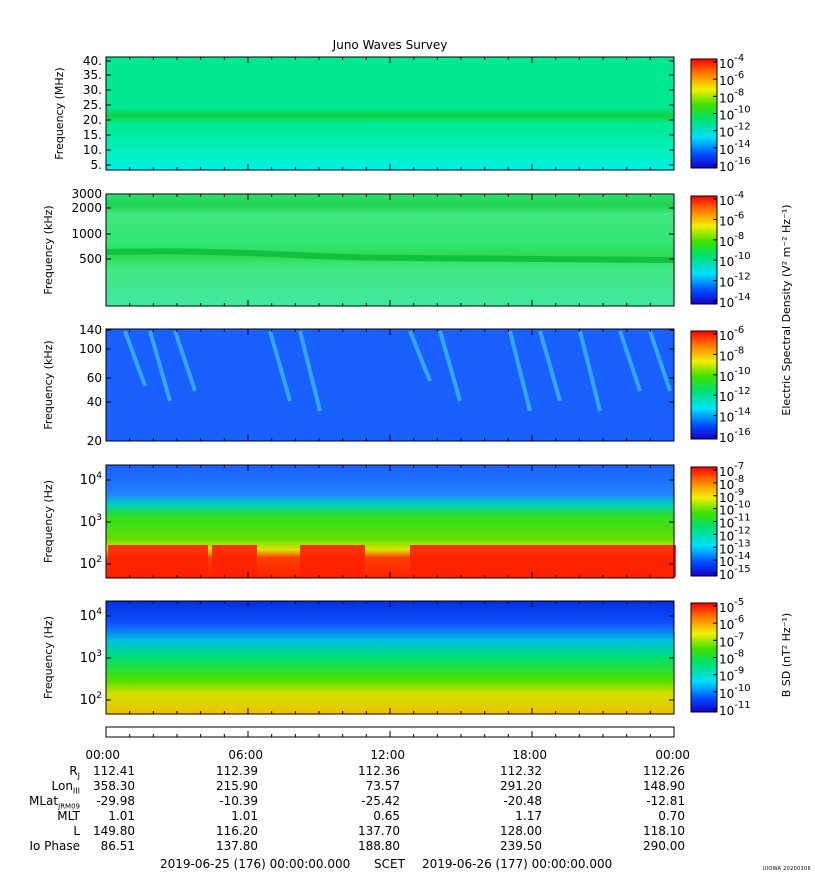 This screenshot has width=815, height=880. I want to click on ephemeris-value: 239.50, so click(521, 846).